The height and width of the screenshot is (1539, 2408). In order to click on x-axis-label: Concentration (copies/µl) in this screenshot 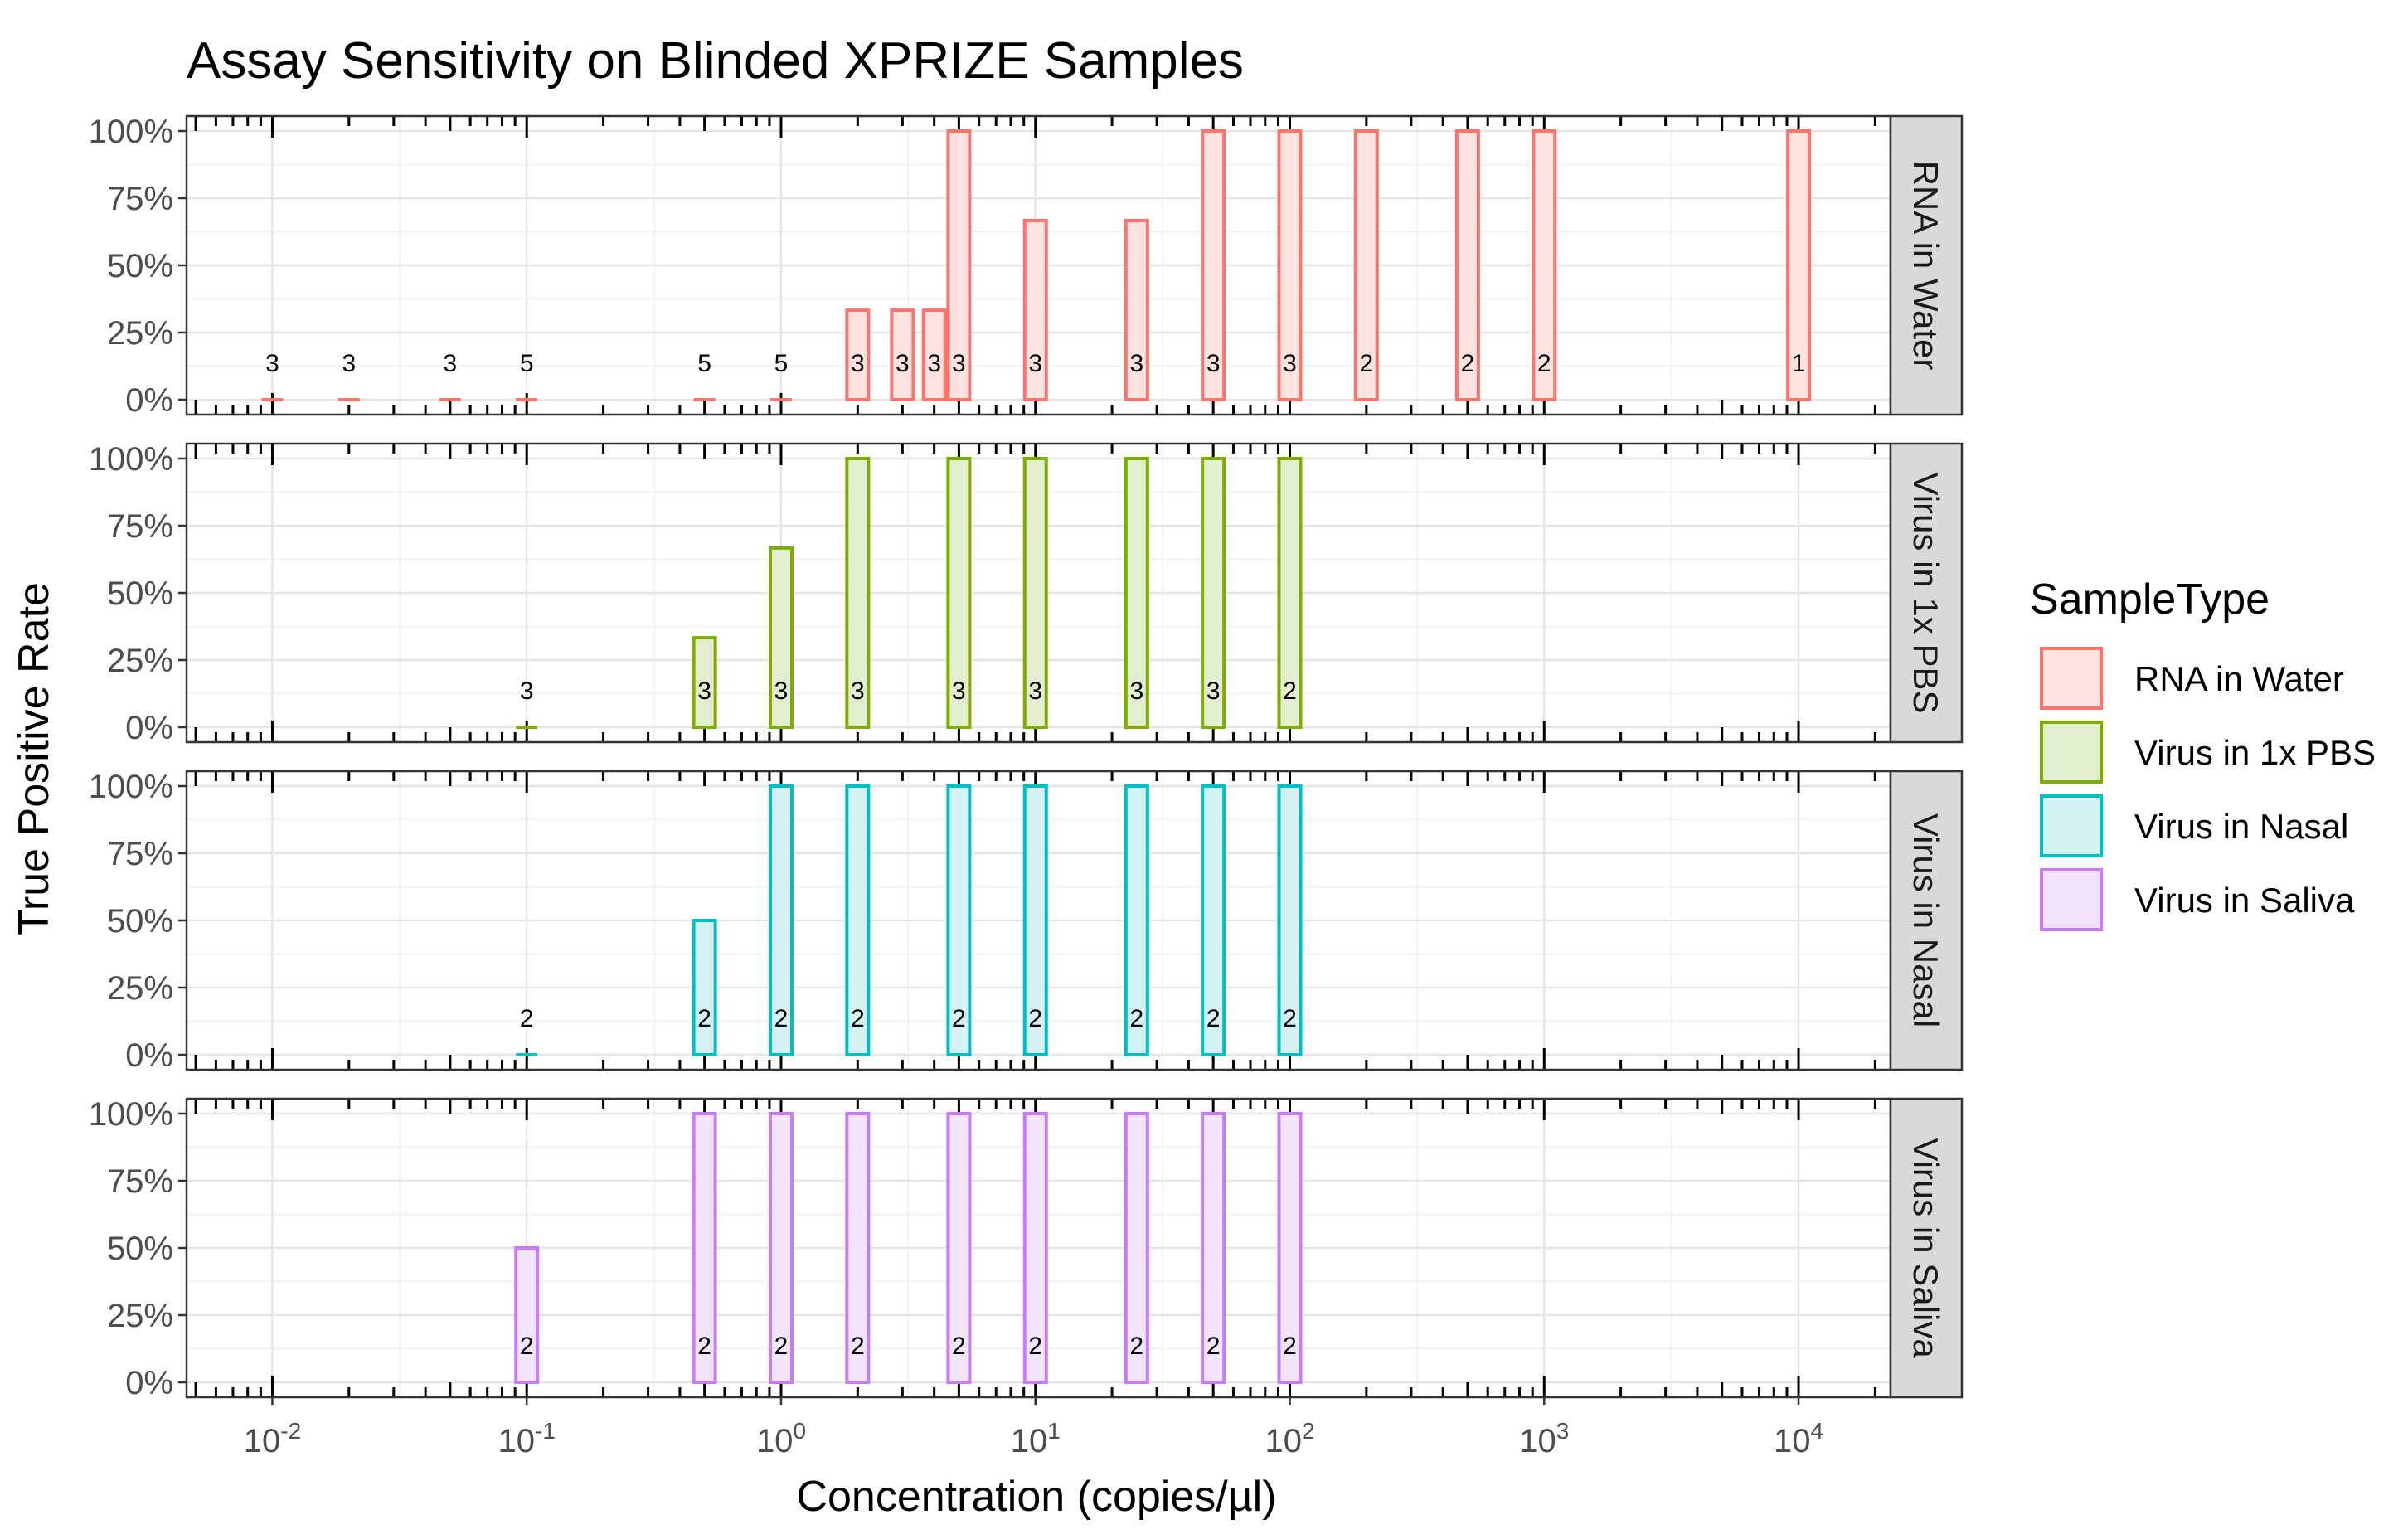, I will do `click(1036, 1497)`.